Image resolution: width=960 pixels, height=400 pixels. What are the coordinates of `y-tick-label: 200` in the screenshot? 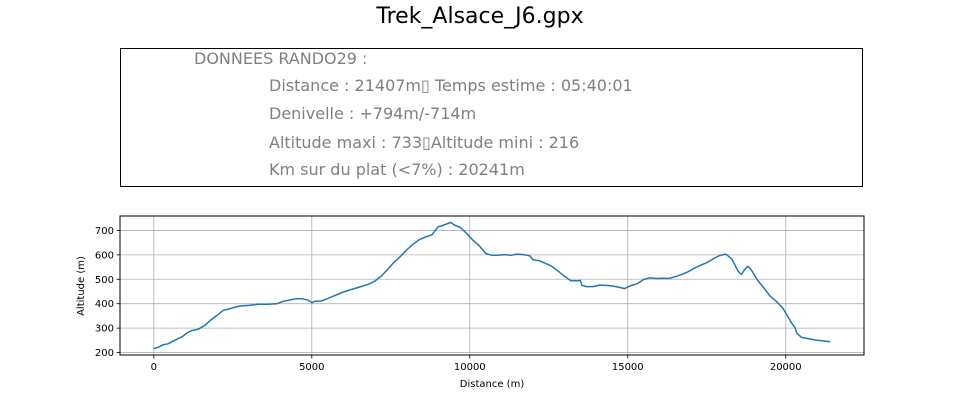 It's located at (104, 353).